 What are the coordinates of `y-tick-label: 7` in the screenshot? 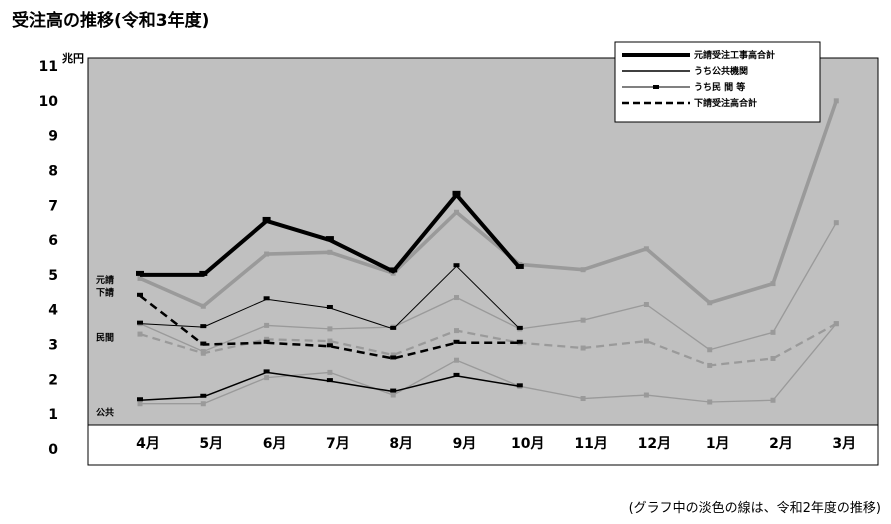 It's located at (53, 206).